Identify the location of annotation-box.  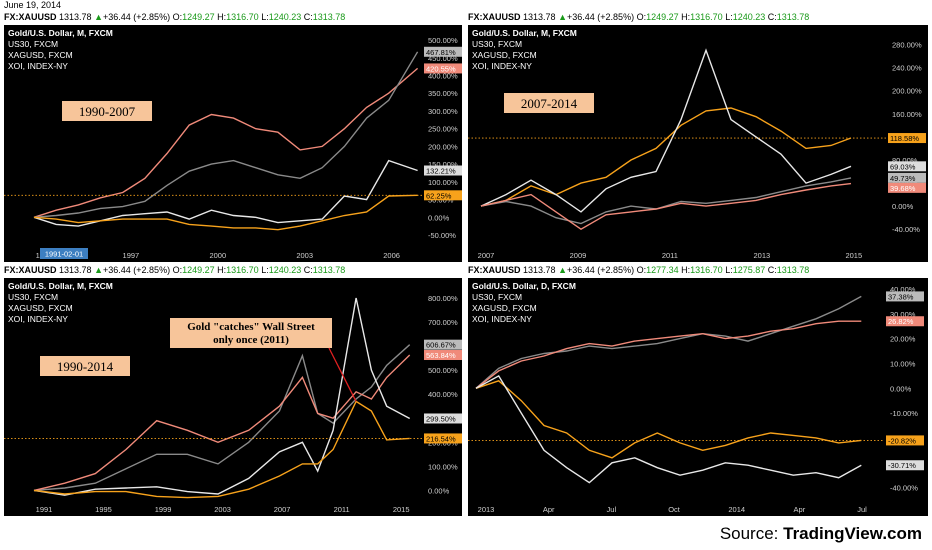
(107, 111).